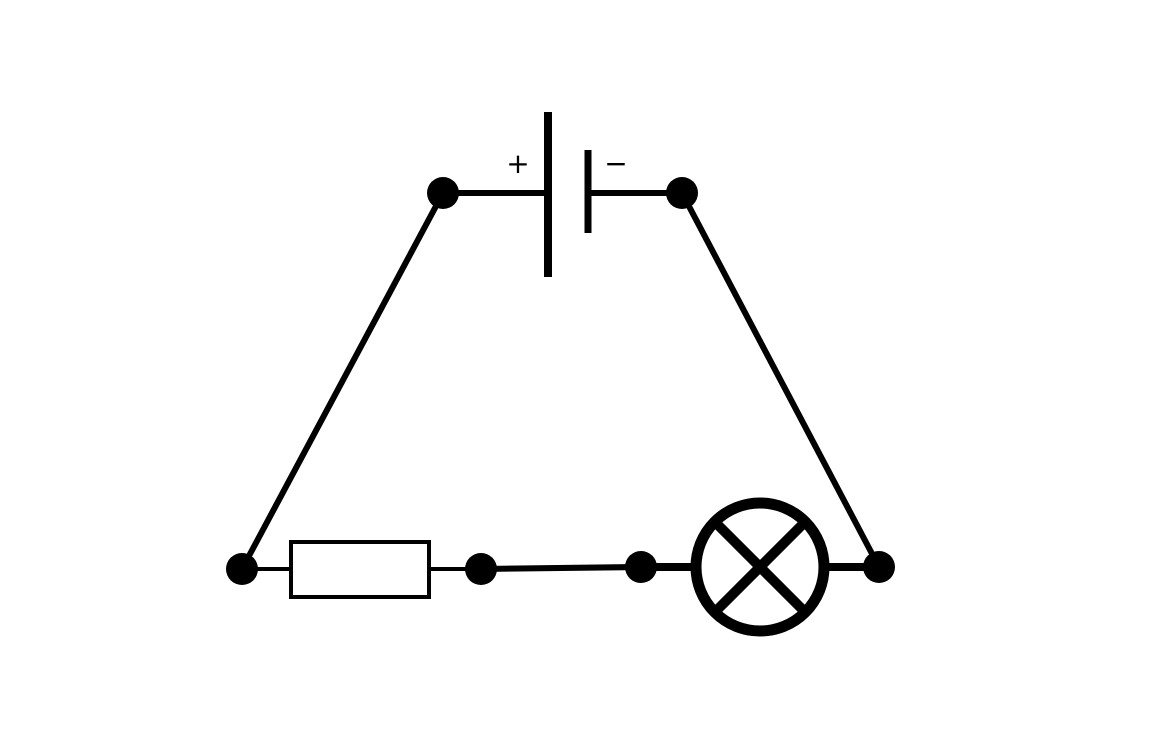  What do you see at coordinates (517, 163) in the screenshot?
I see `battery-positive-label: +` at bounding box center [517, 163].